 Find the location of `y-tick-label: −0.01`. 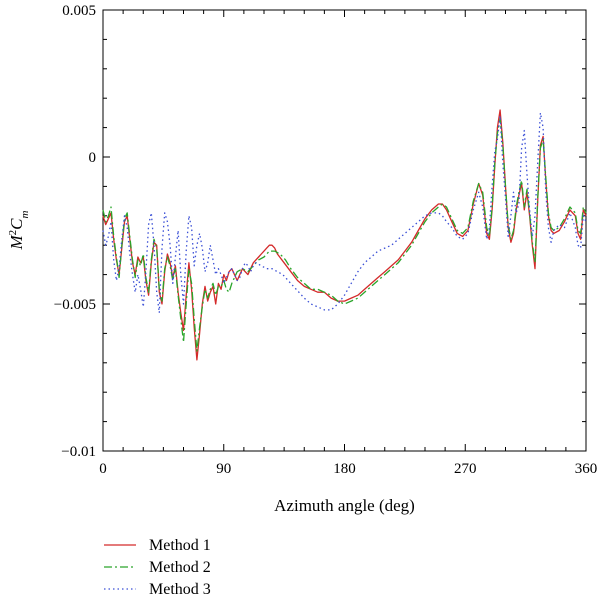

y-tick-label: −0.01 is located at coordinates (78, 452).